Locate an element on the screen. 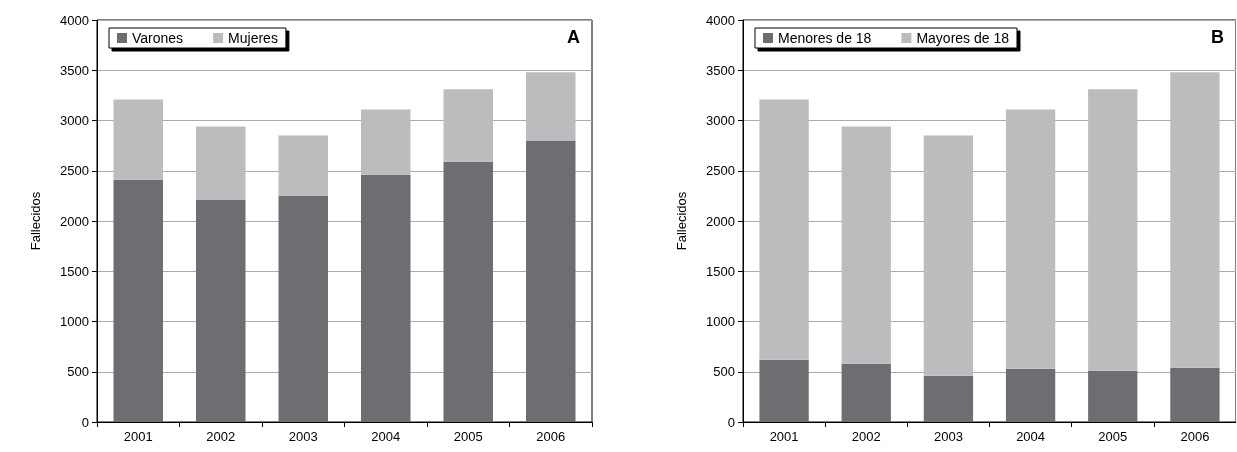 The height and width of the screenshot is (452, 1237). legend-label: Mayores de 18 is located at coordinates (963, 38).